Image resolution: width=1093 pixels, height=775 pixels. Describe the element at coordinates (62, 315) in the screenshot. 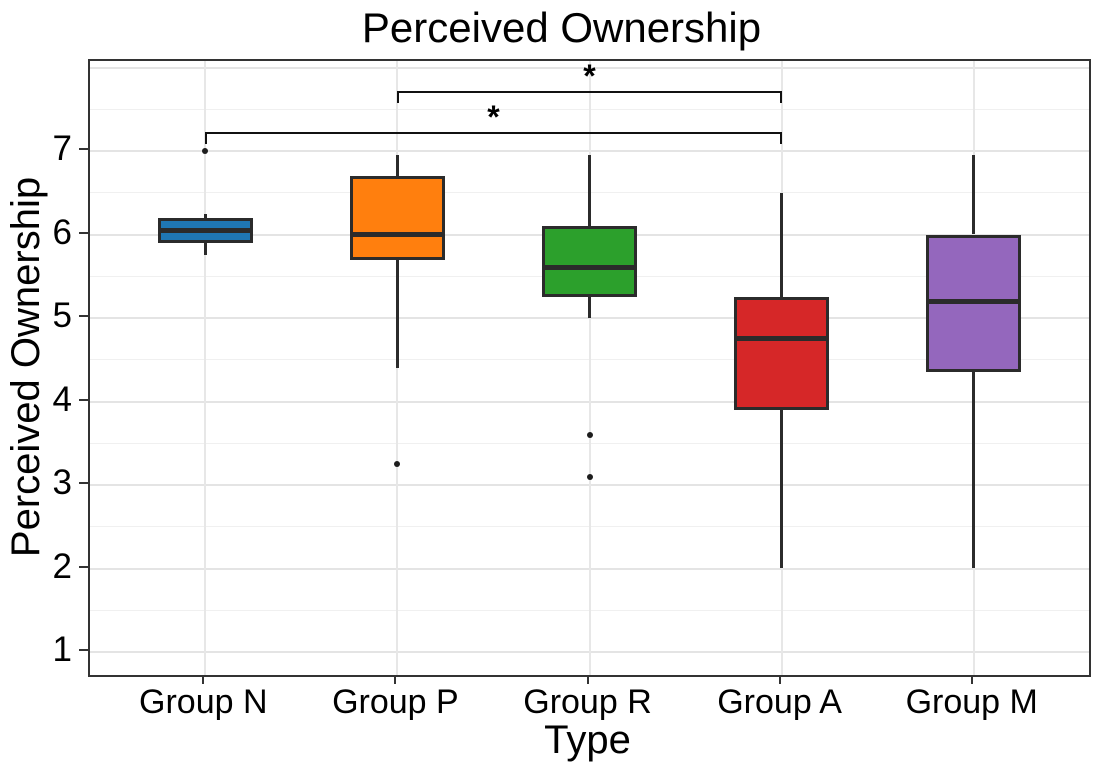

I see `y-tick-label: 5` at that location.